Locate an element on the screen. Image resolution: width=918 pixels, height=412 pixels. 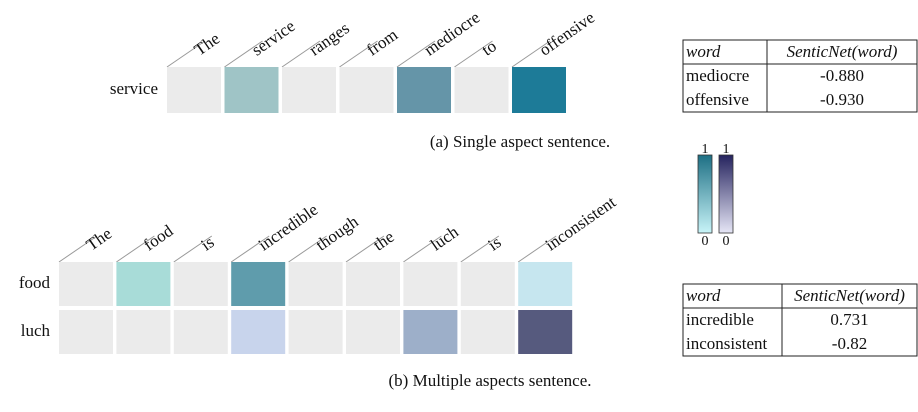
table-cell: inconsistent is located at coordinates (726, 343).